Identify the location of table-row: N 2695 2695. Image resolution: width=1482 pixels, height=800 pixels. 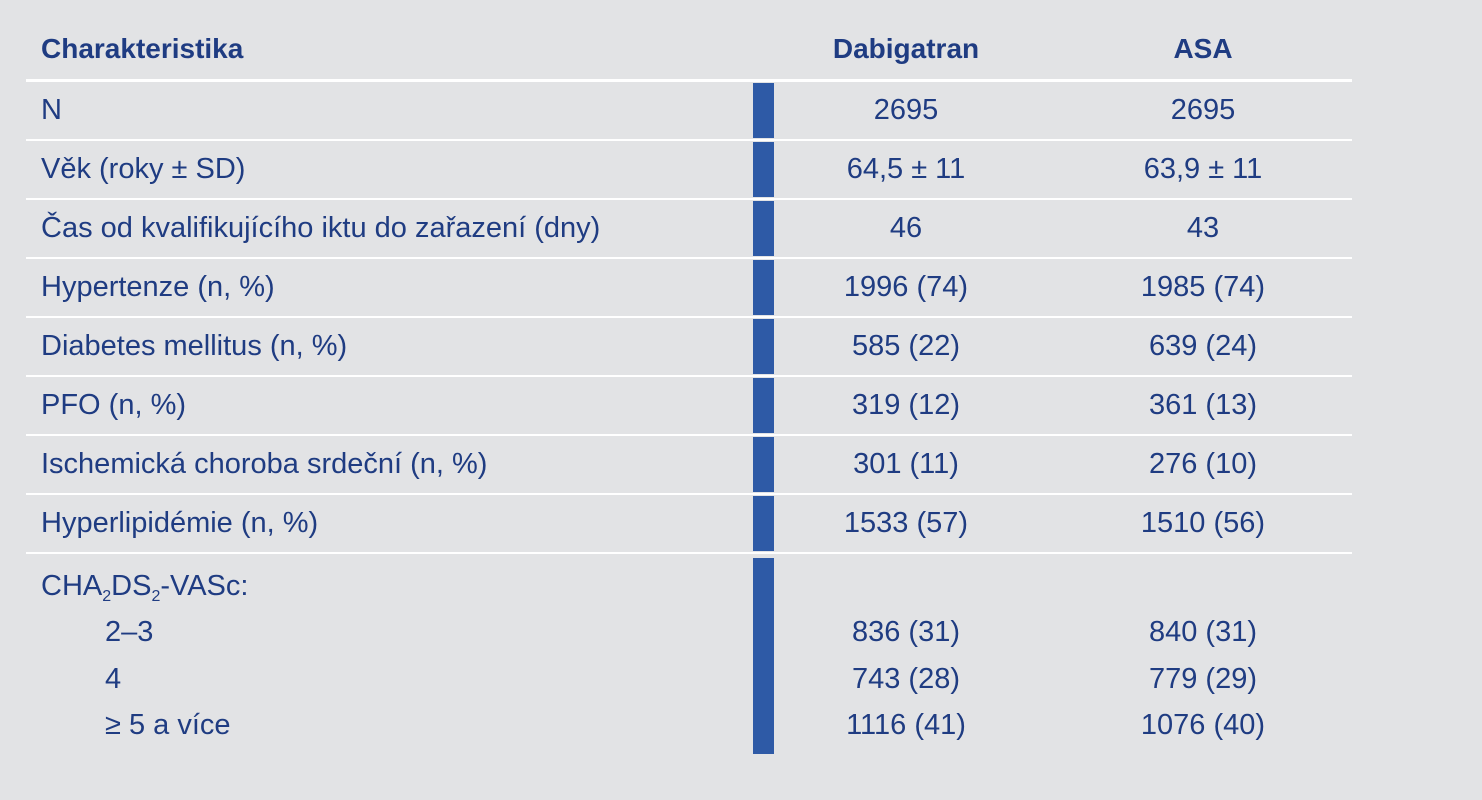
(689, 111).